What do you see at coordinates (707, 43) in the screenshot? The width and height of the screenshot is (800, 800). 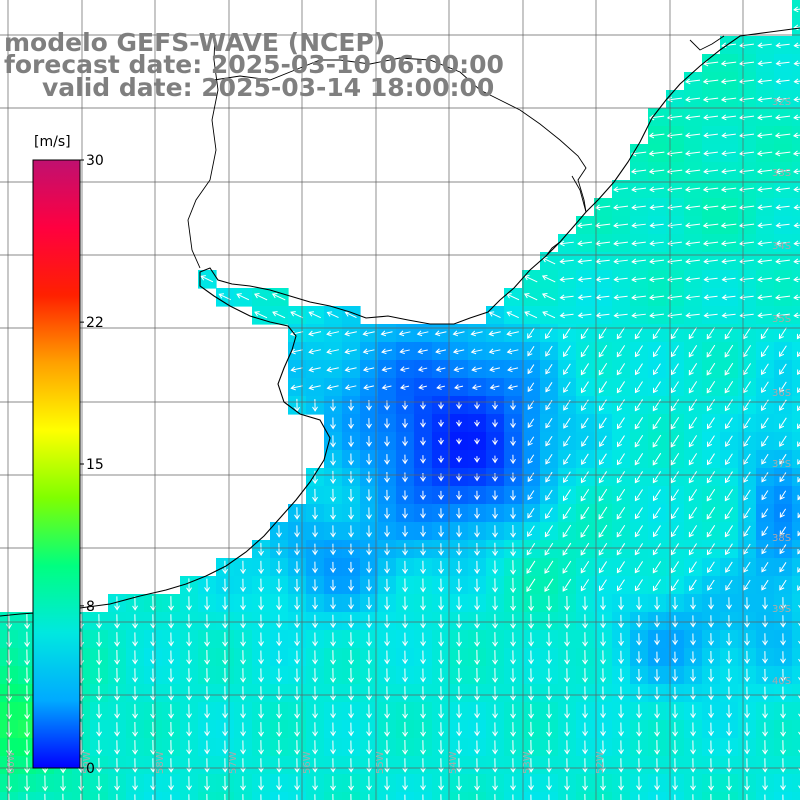 I see `border-line` at bounding box center [707, 43].